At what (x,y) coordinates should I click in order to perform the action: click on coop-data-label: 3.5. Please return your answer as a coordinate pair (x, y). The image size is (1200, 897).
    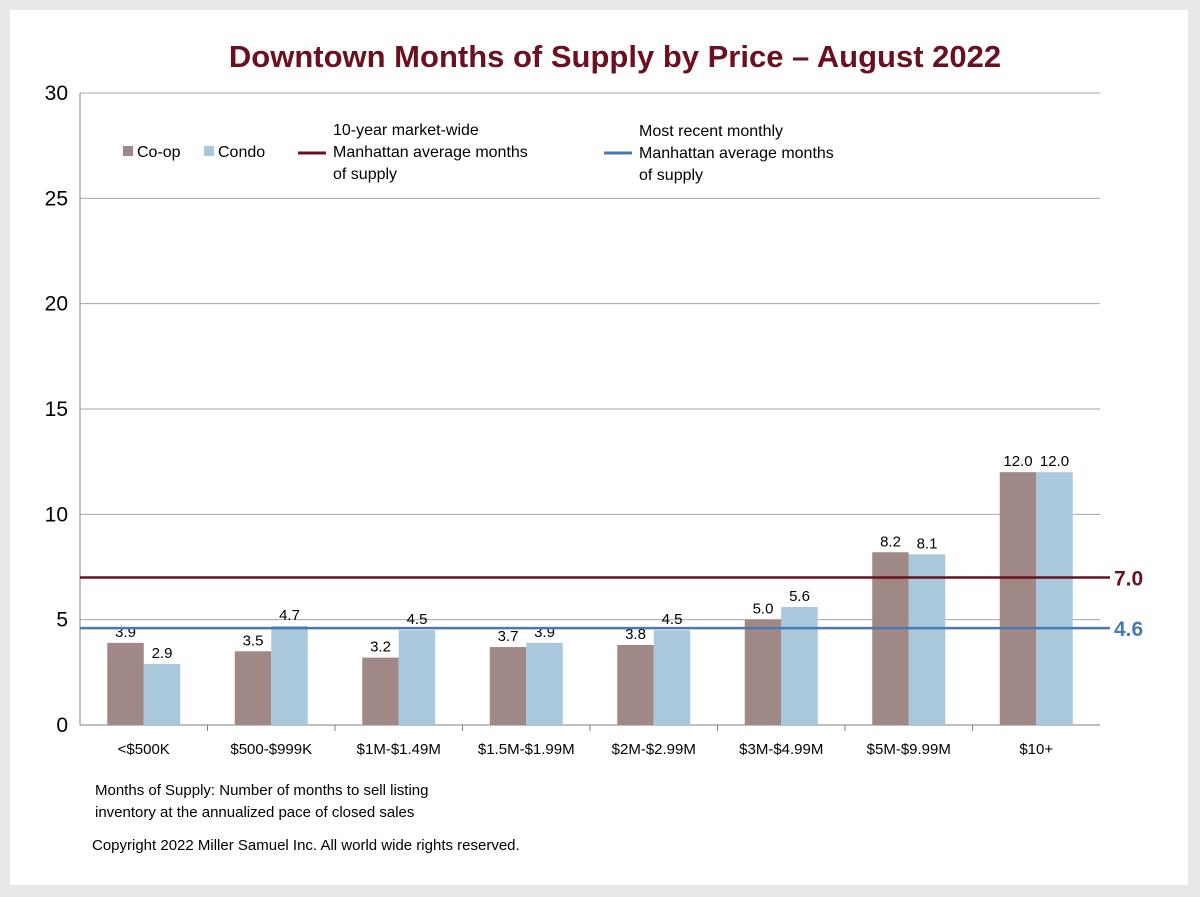
    Looking at the image, I should click on (253, 640).